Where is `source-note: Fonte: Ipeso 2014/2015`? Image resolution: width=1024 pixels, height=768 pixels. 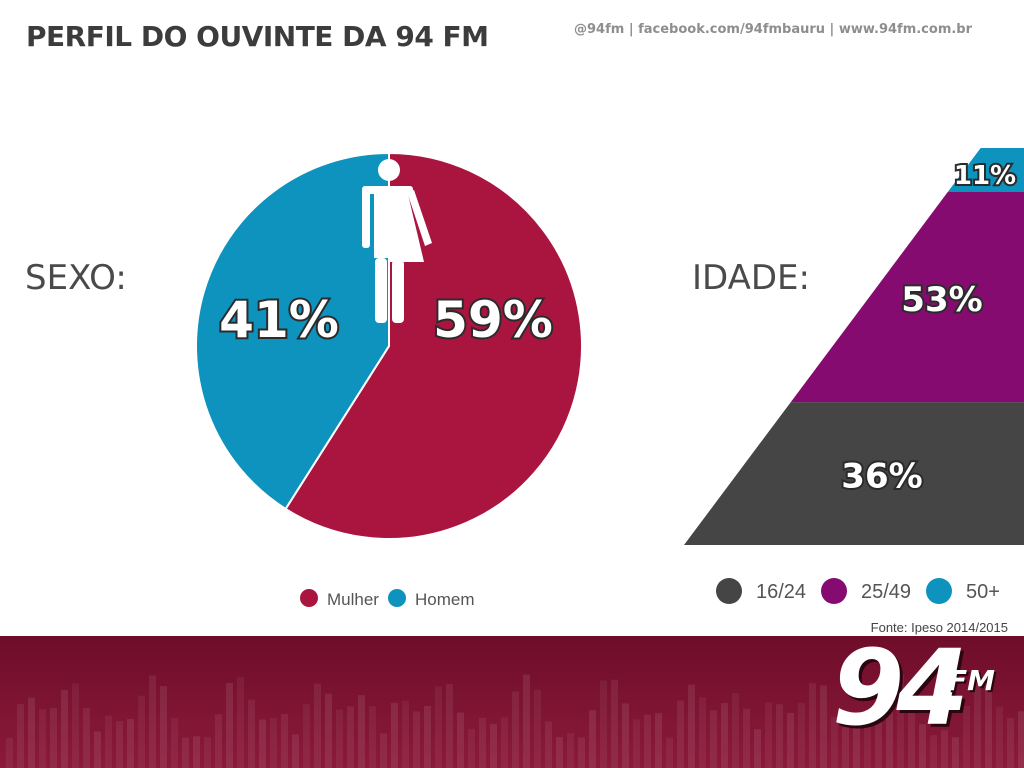 source-note: Fonte: Ipeso 2014/2015 is located at coordinates (939, 627).